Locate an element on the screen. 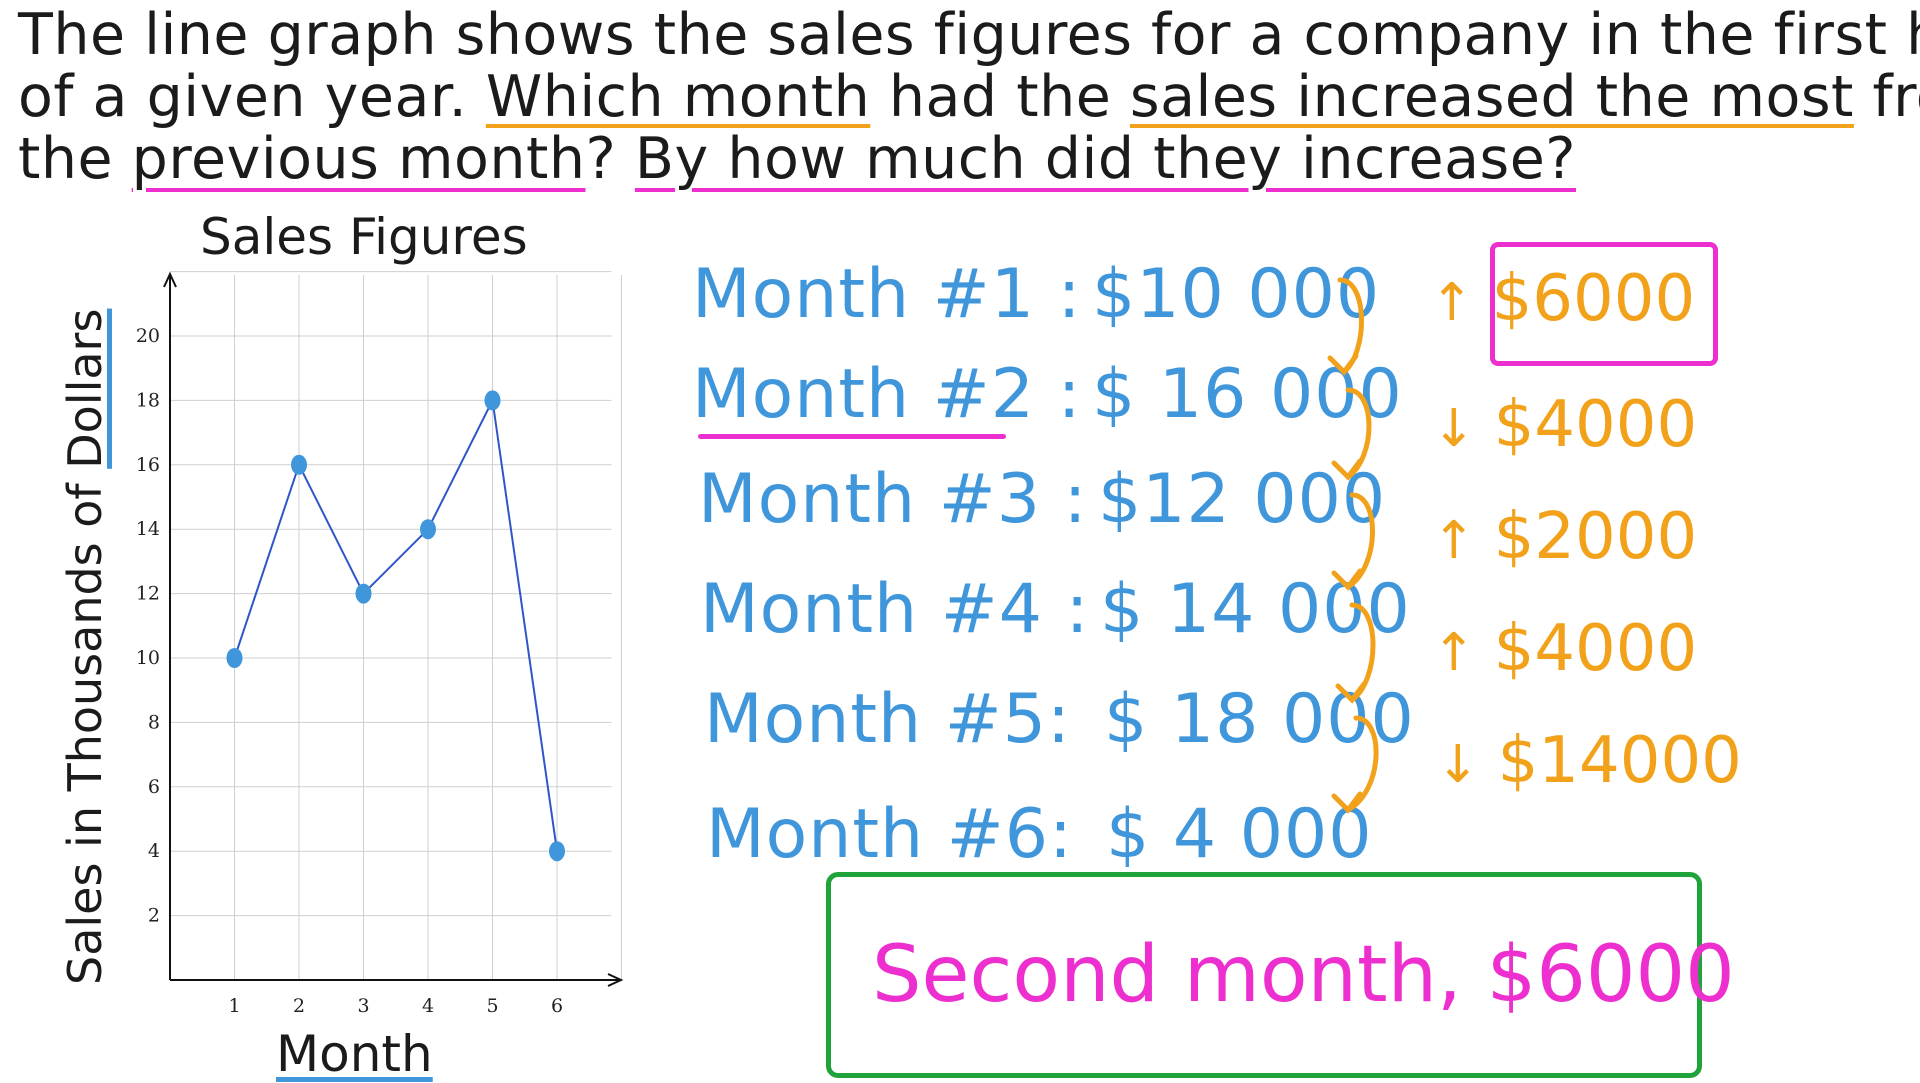 This screenshot has width=1920, height=1083. month-row: Month #6: $ 4 000 is located at coordinates (1039, 834).